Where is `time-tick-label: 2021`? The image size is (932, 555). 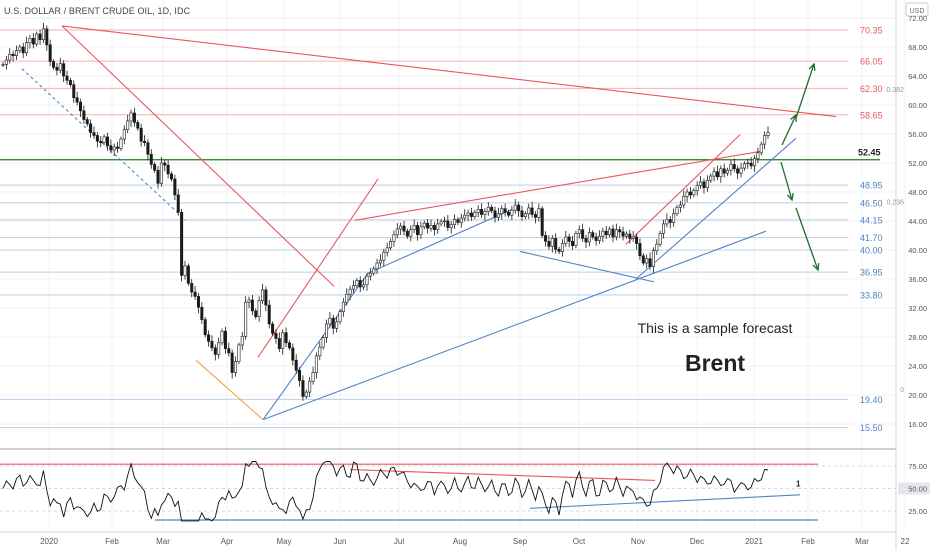
time-tick-label: 2021 is located at coordinates (754, 541).